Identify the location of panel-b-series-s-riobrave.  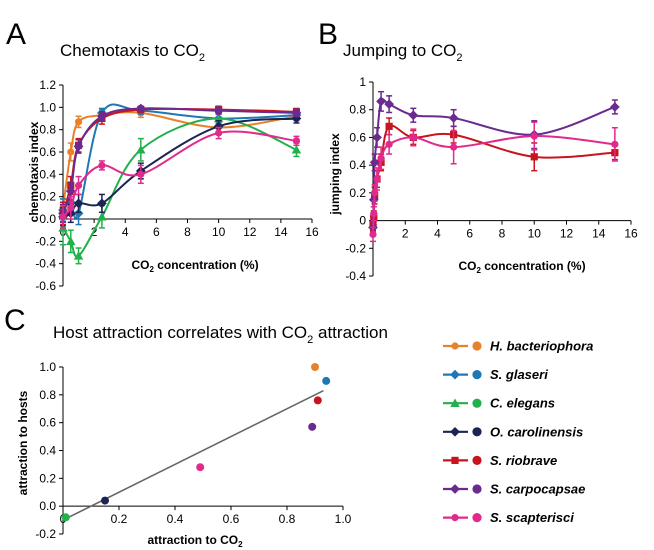
(494, 174).